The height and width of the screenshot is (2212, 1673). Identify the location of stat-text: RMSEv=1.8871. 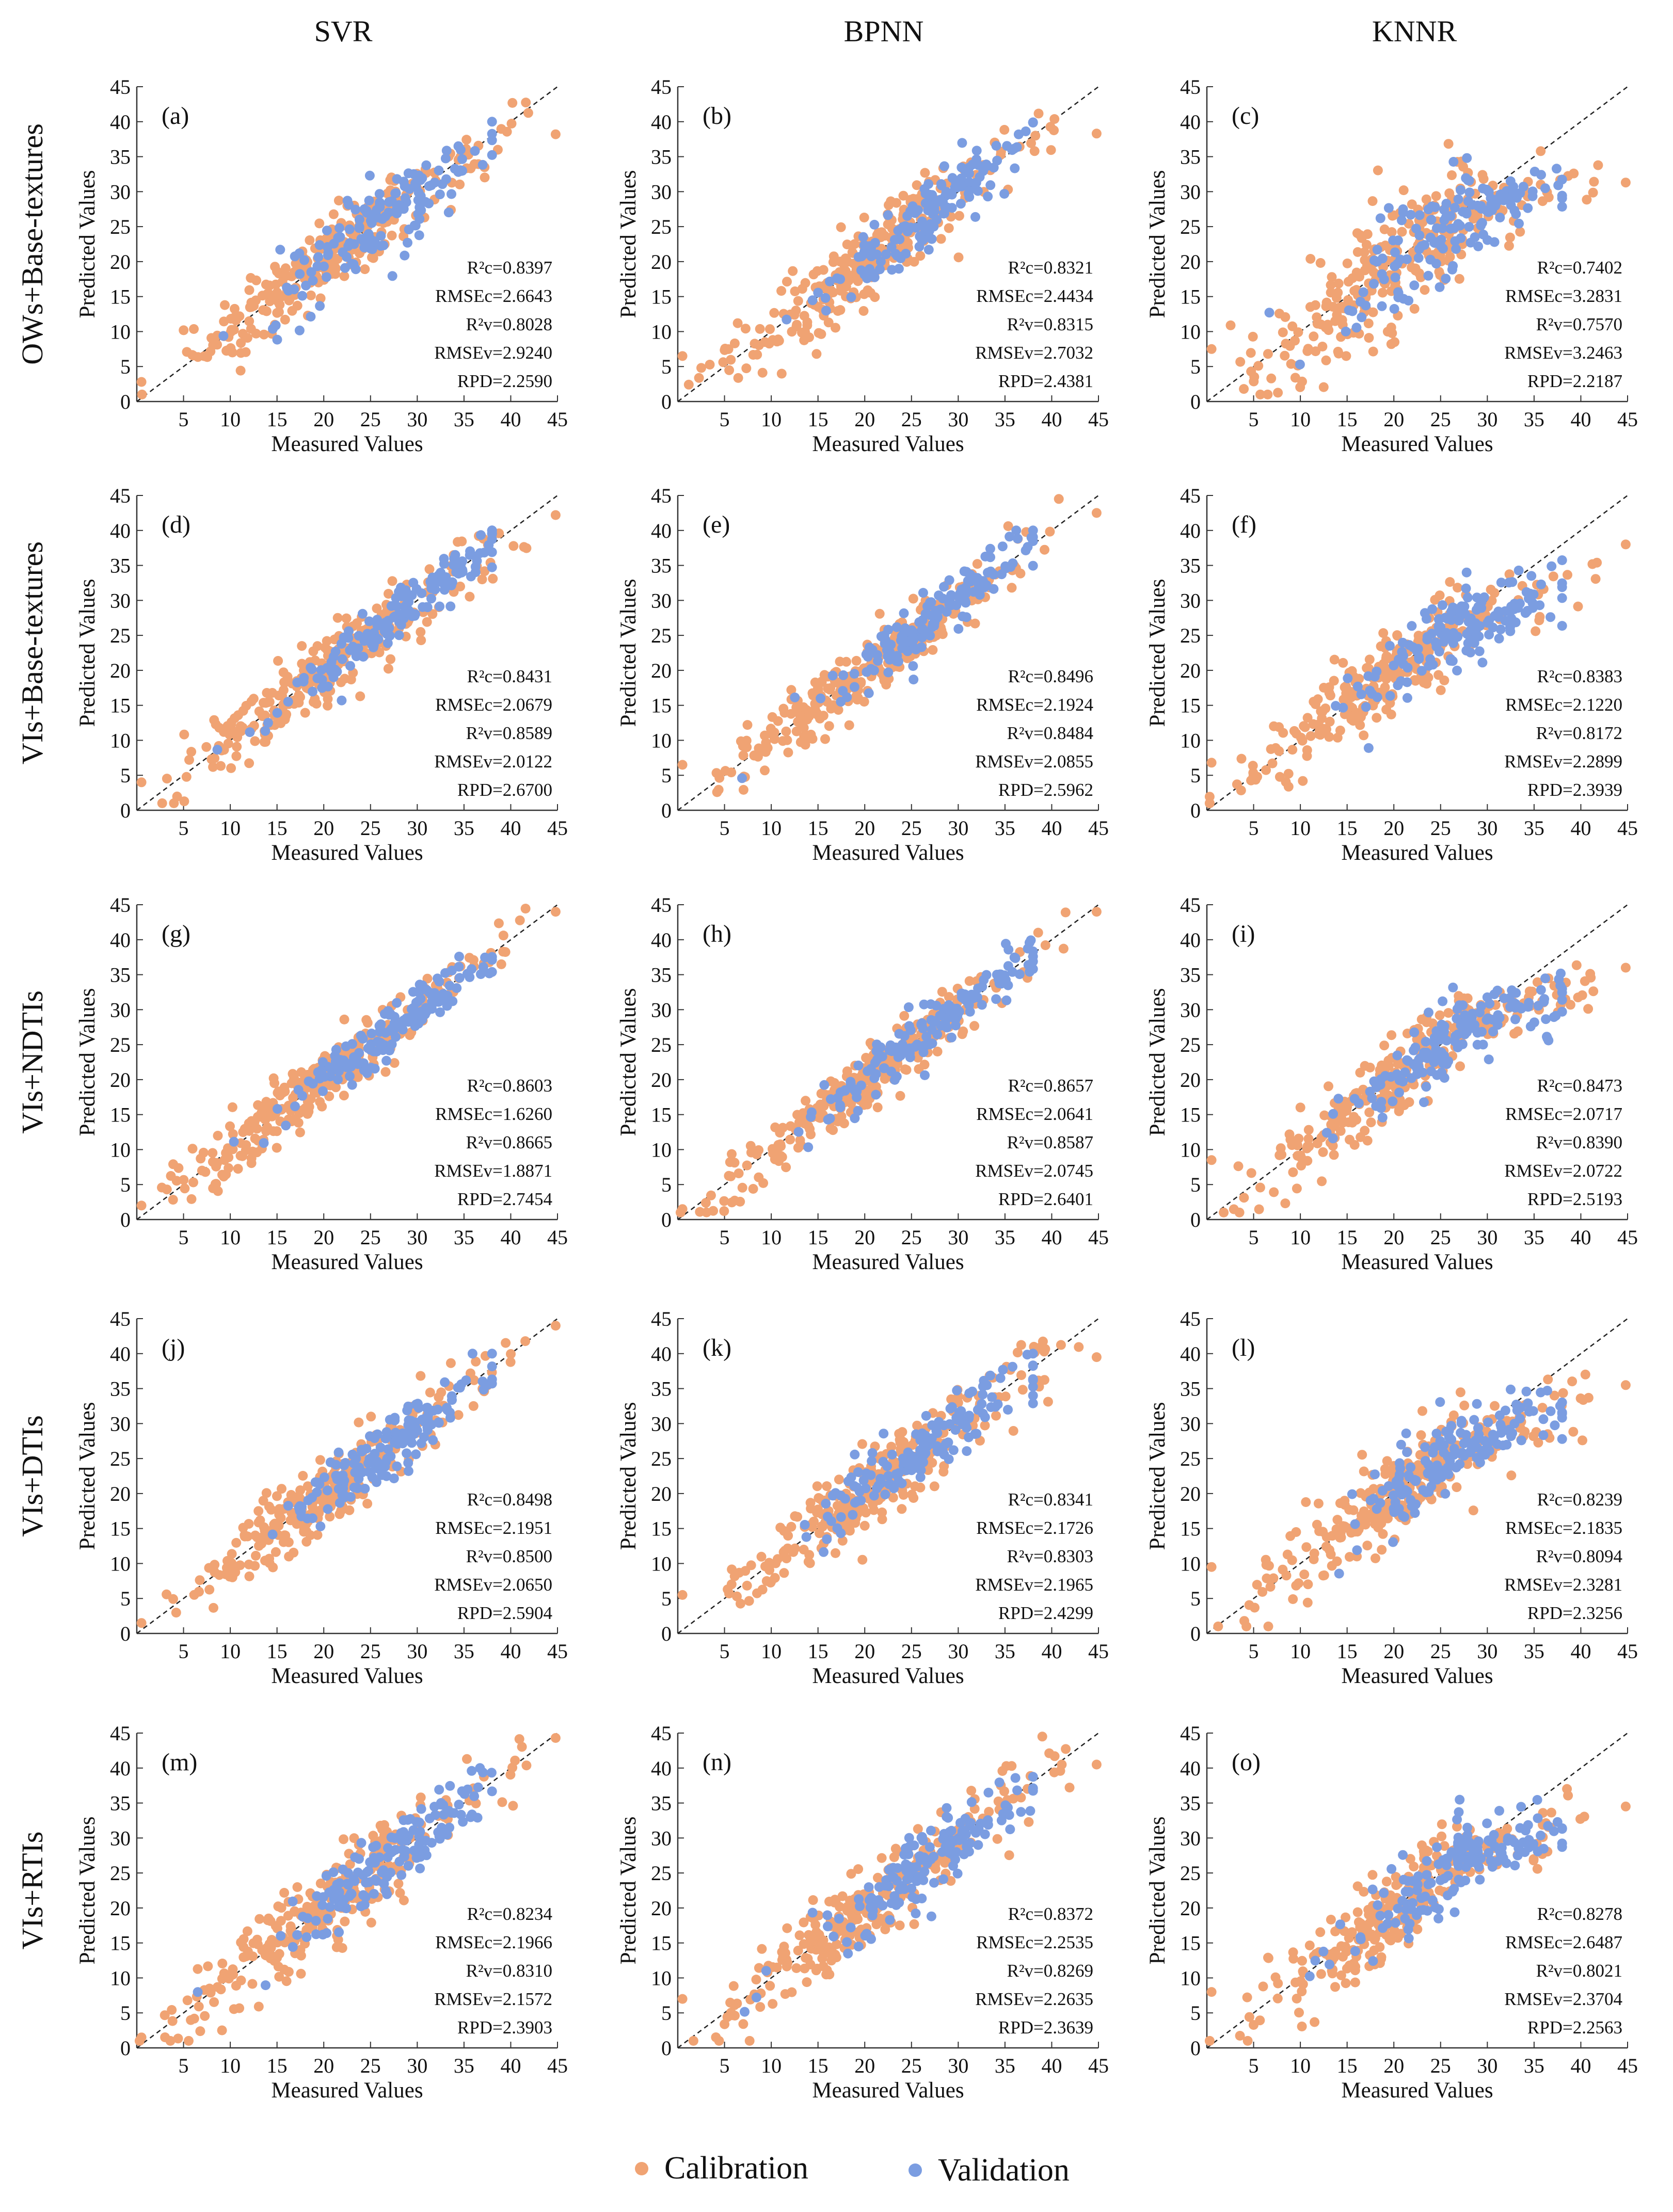
(493, 1171).